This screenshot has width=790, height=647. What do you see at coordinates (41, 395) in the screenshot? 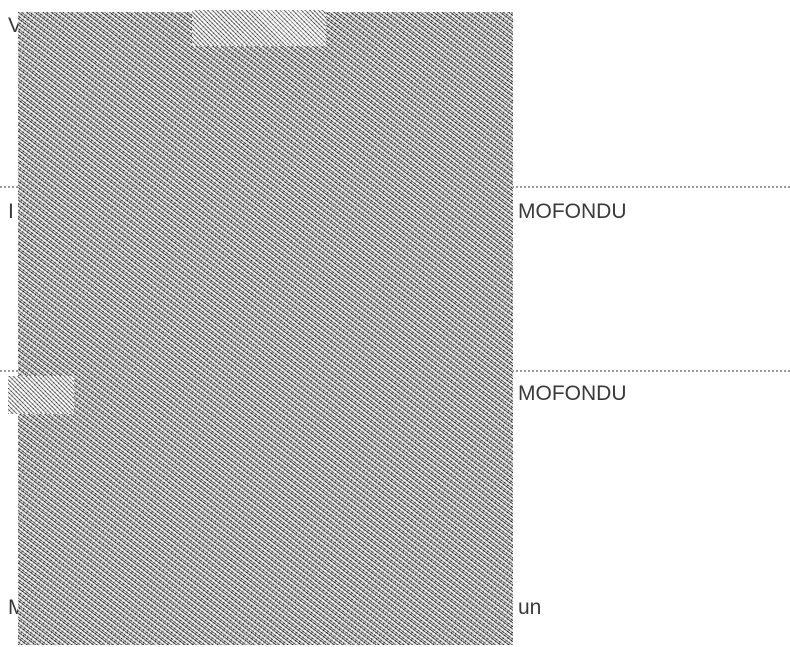
I see `redacted-label-block` at bounding box center [41, 395].